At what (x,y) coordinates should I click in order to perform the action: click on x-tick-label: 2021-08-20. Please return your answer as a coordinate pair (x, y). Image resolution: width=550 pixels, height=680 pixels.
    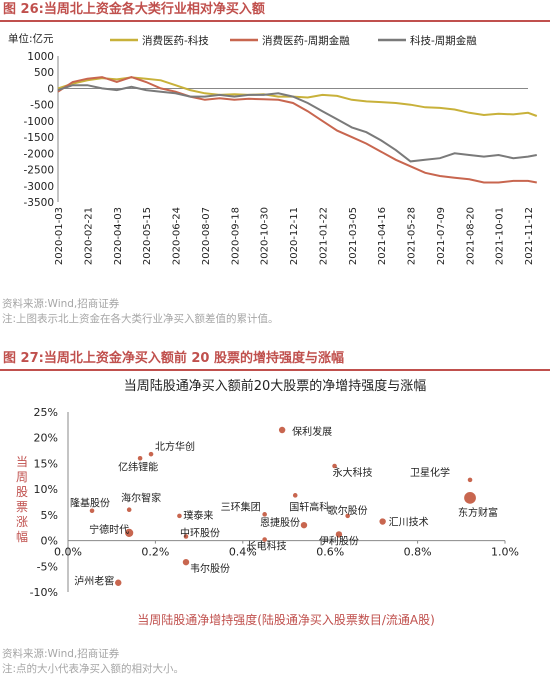
    Looking at the image, I should click on (470, 236).